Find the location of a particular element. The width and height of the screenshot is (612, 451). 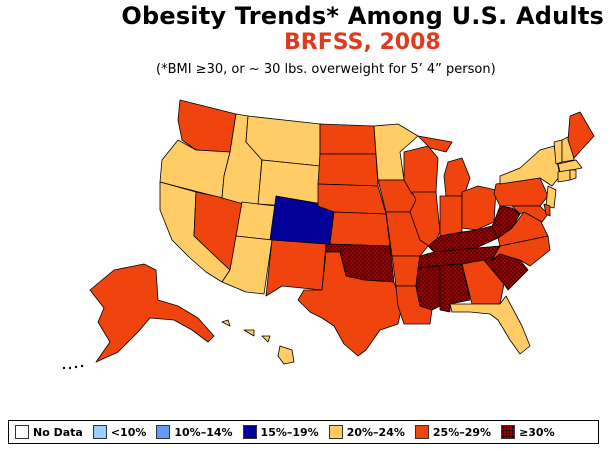

state-NM is located at coordinates (296, 268).